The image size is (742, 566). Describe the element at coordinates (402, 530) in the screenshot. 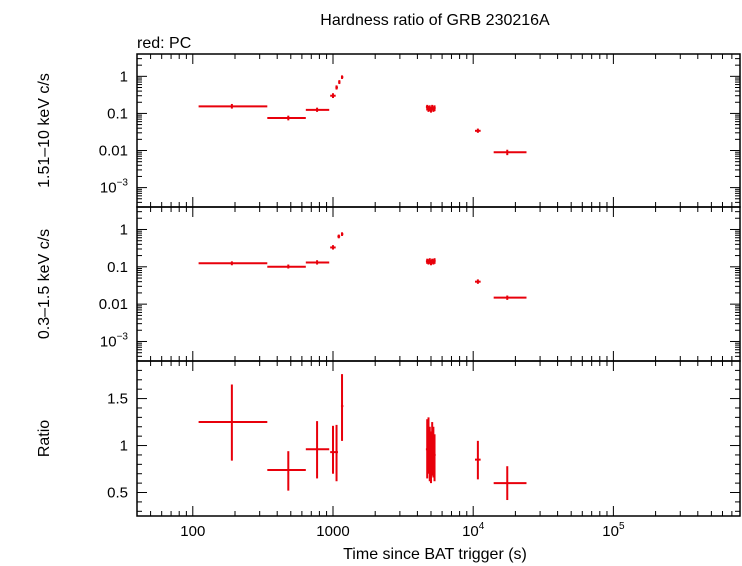

I see `x-tick-labels: 100 1000 10⁴ 10⁵` at that location.